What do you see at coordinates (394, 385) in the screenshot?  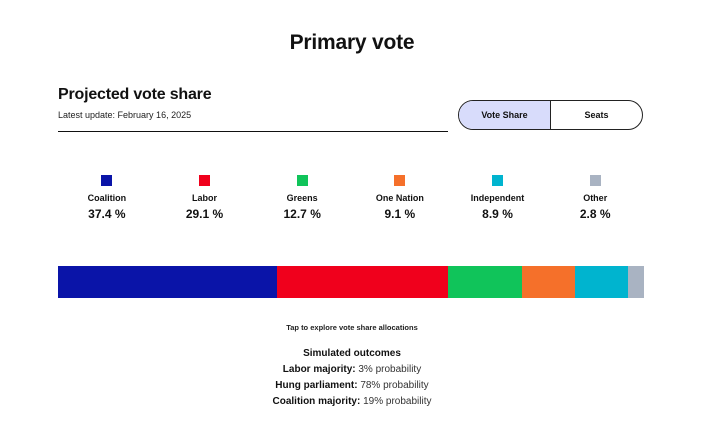 I see `outcome-probability: 78% probability` at bounding box center [394, 385].